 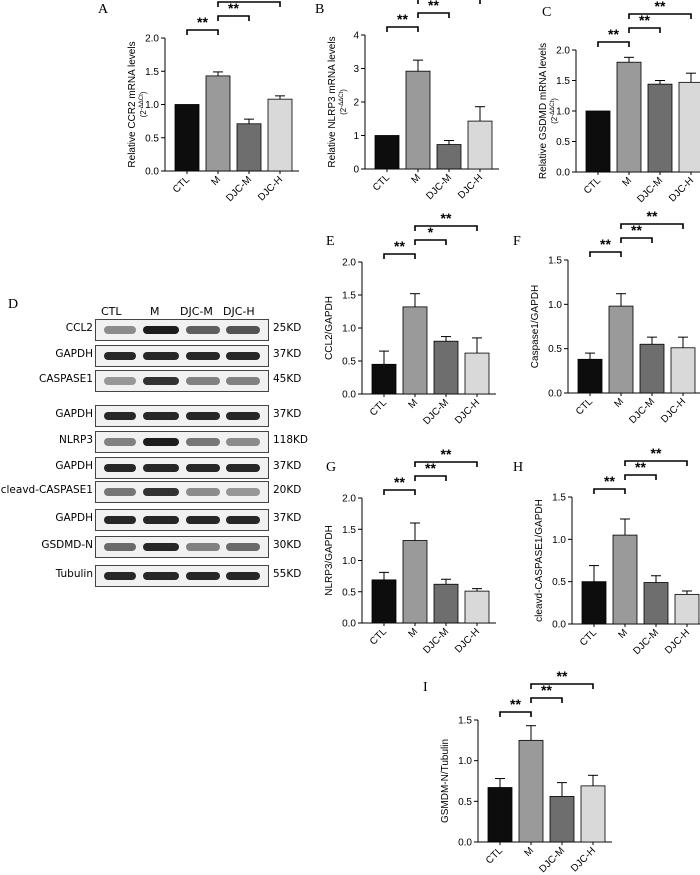 I want to click on y-axis-label: CCL2/GAPDH, so click(x=329, y=328).